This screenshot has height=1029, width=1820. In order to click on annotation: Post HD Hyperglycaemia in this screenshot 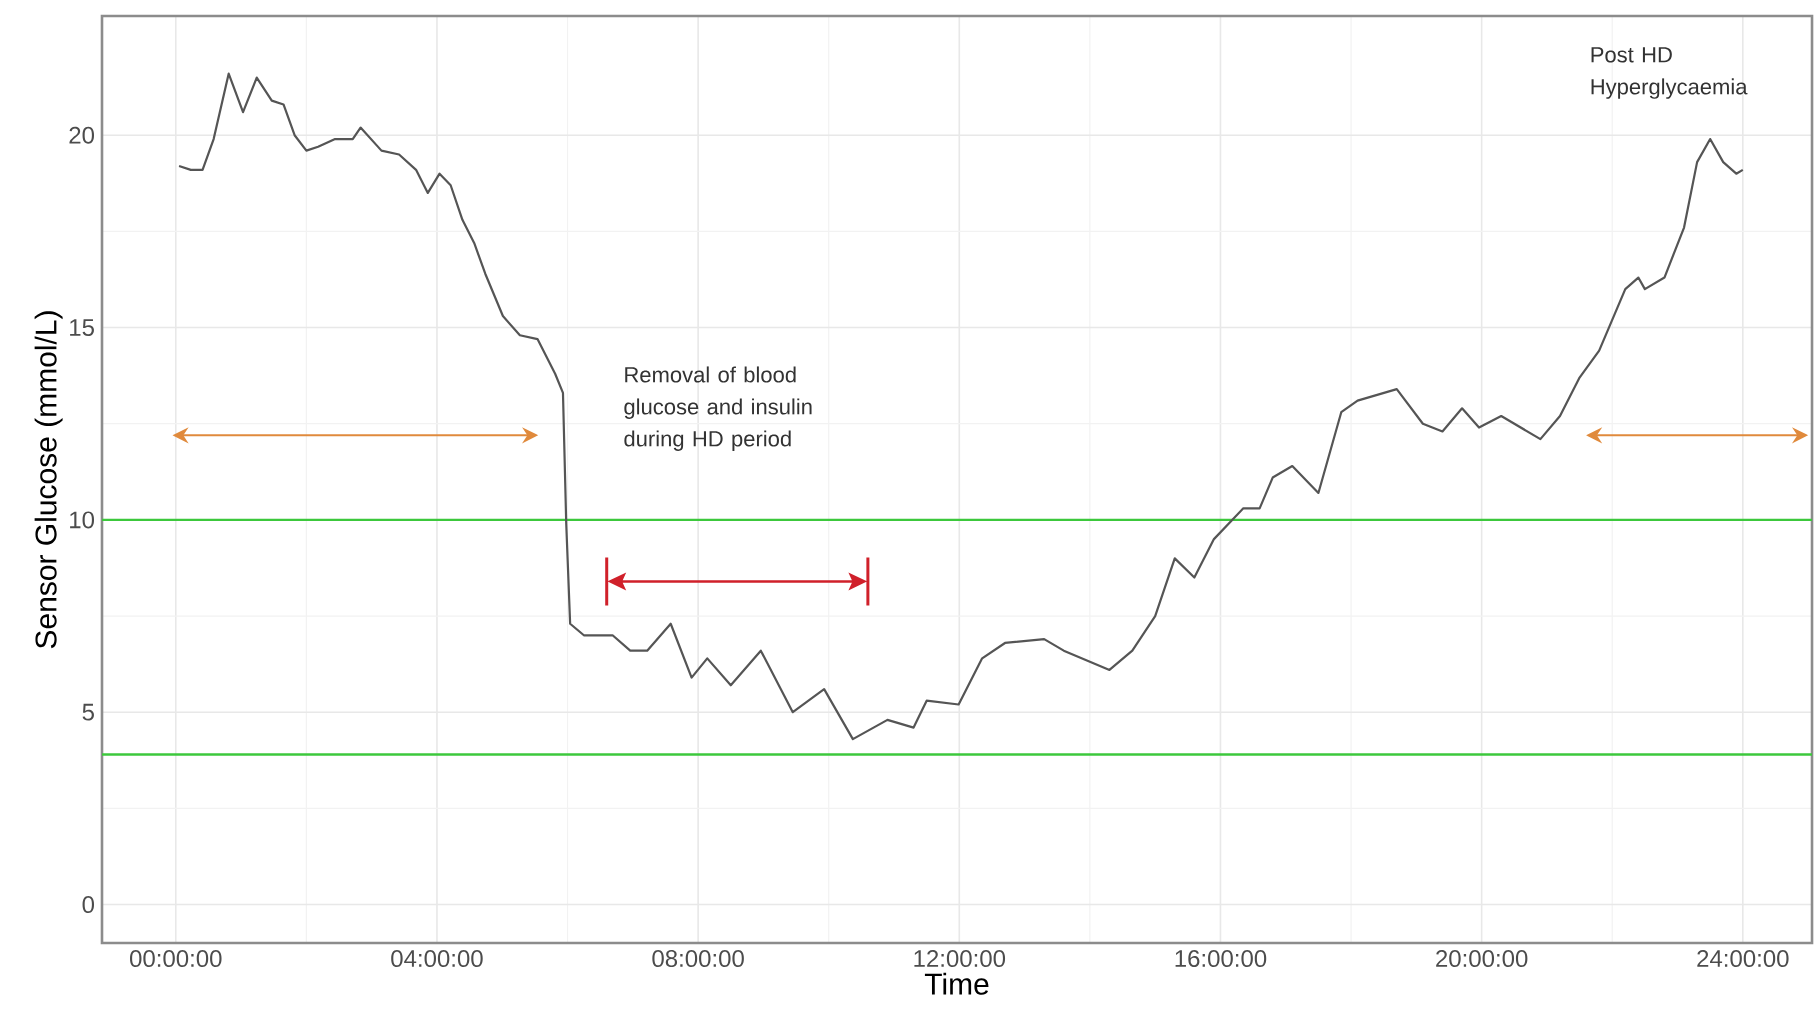, I will do `click(1669, 73)`.